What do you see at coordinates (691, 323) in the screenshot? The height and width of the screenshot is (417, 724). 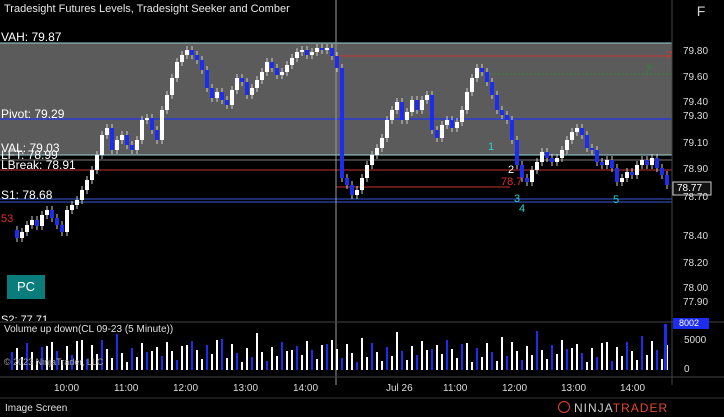 I see `current-volume-box` at bounding box center [691, 323].